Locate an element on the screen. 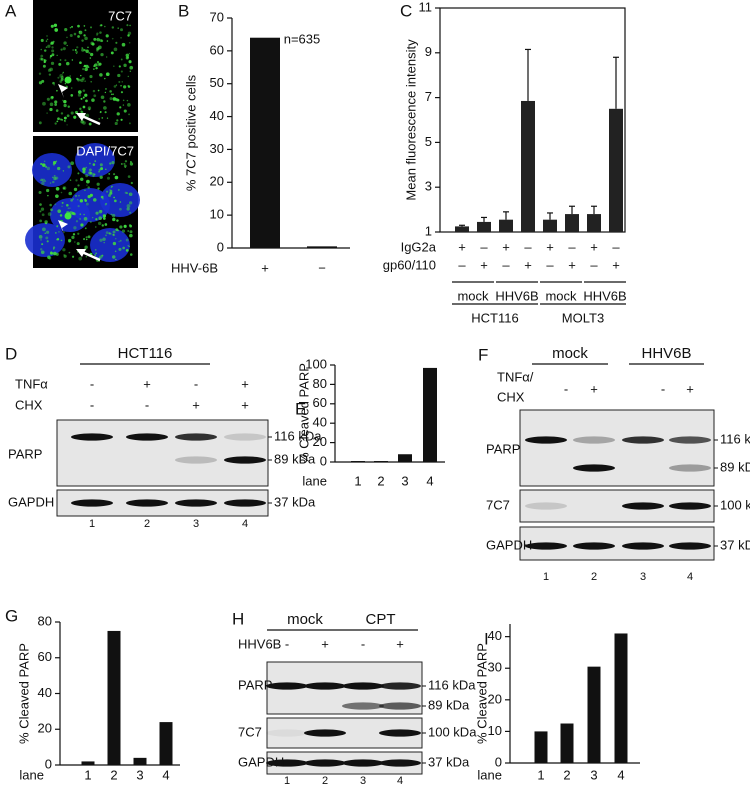  marker-label: 37 kDa is located at coordinates (295, 501).